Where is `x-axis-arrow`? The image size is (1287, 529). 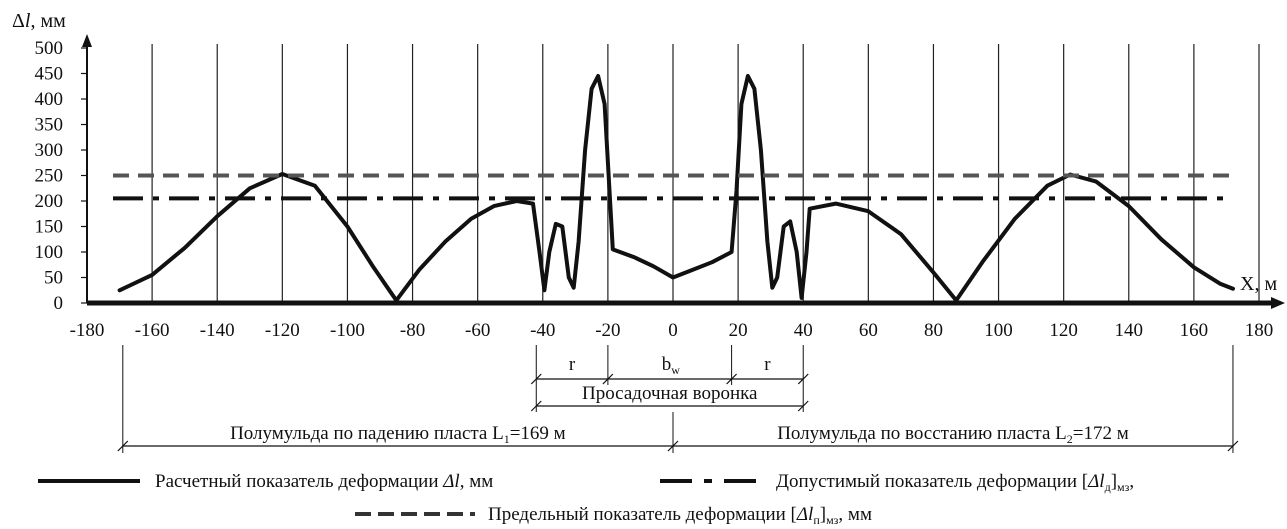 x-axis-arrow is located at coordinates (1278, 303).